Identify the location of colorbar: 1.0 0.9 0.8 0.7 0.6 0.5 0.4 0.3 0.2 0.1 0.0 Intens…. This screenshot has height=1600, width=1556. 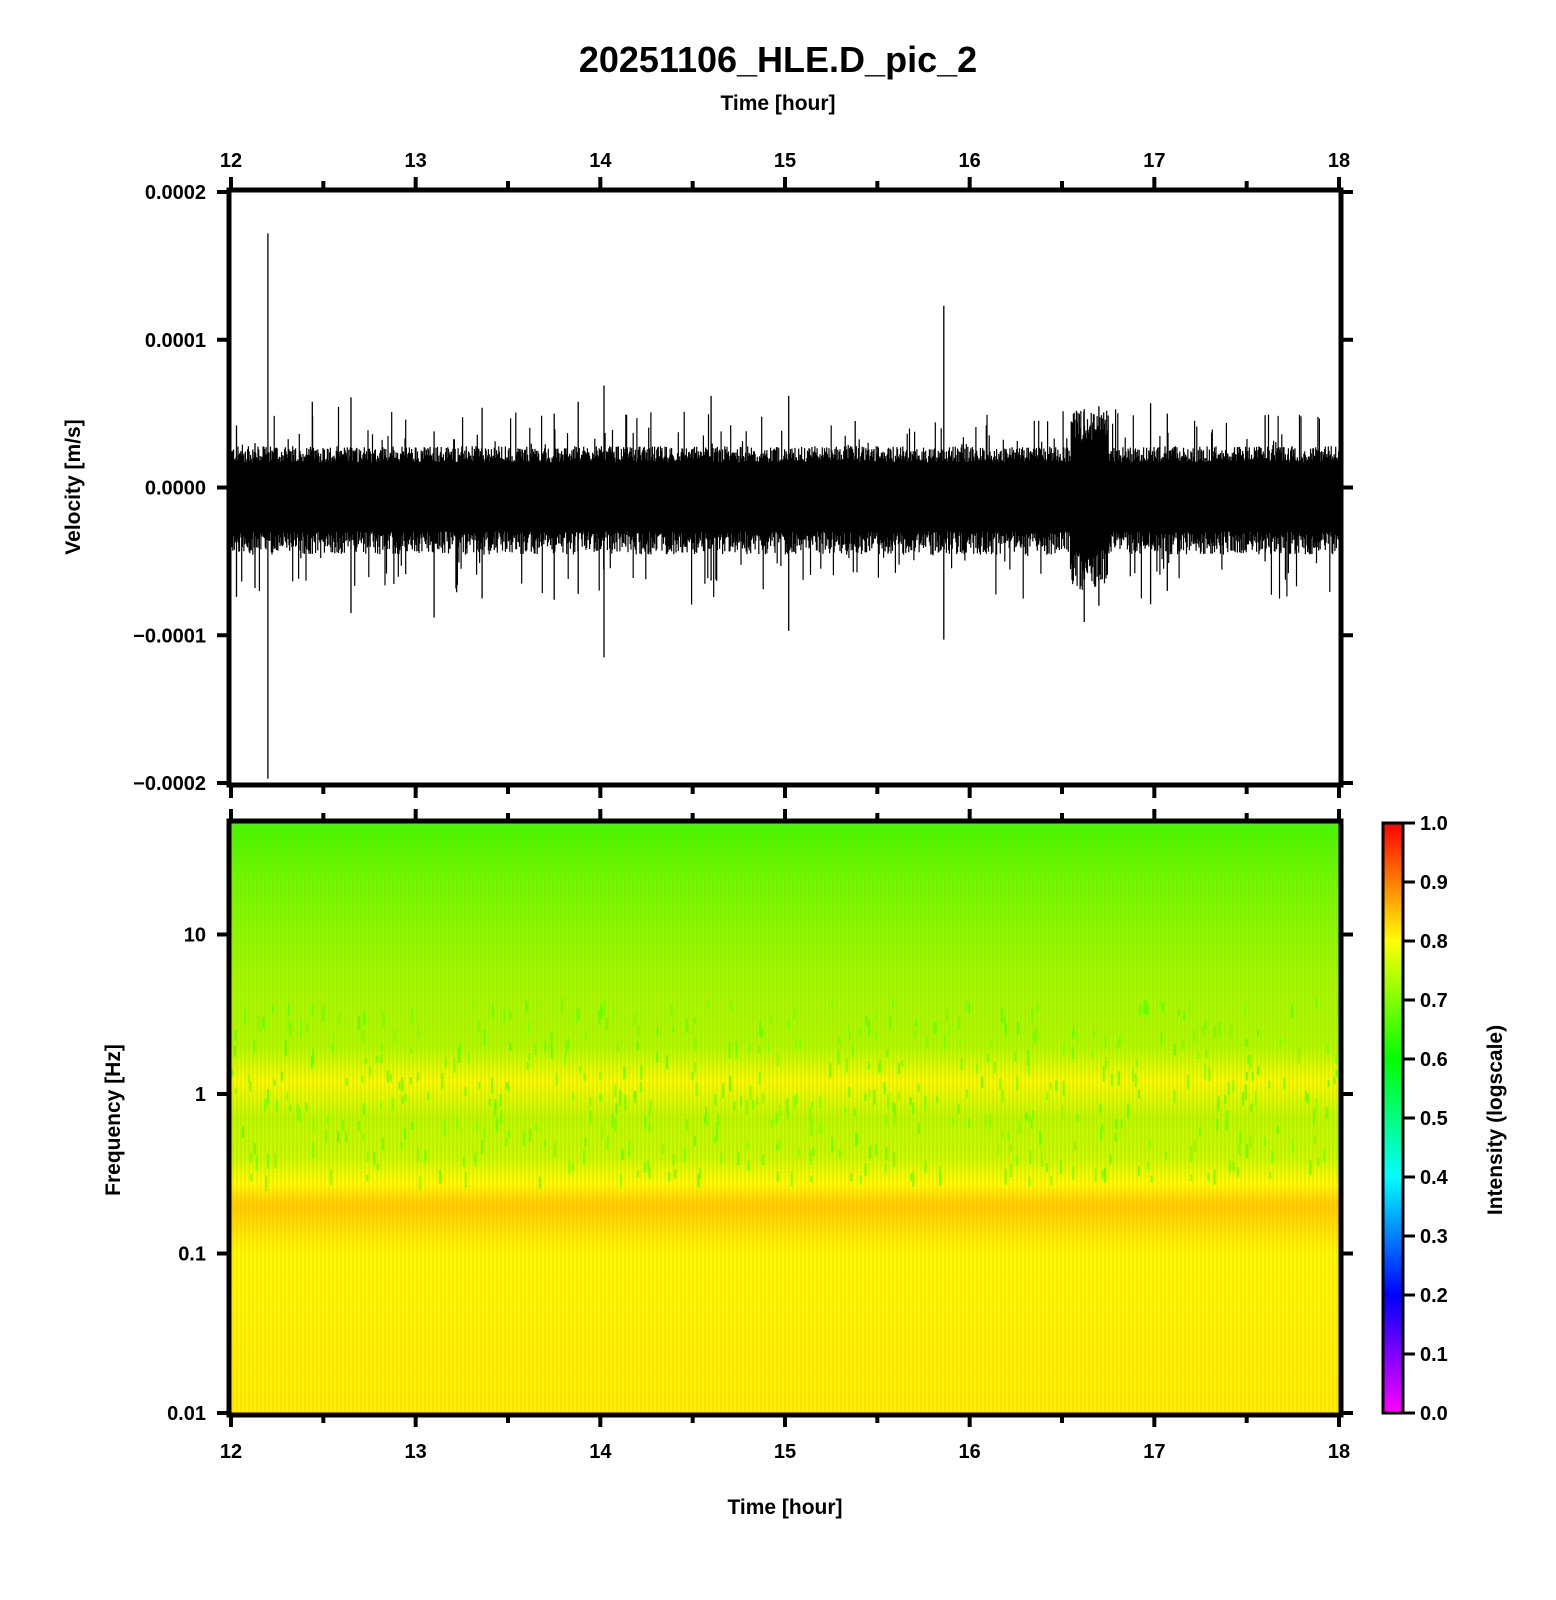
(1444, 1119).